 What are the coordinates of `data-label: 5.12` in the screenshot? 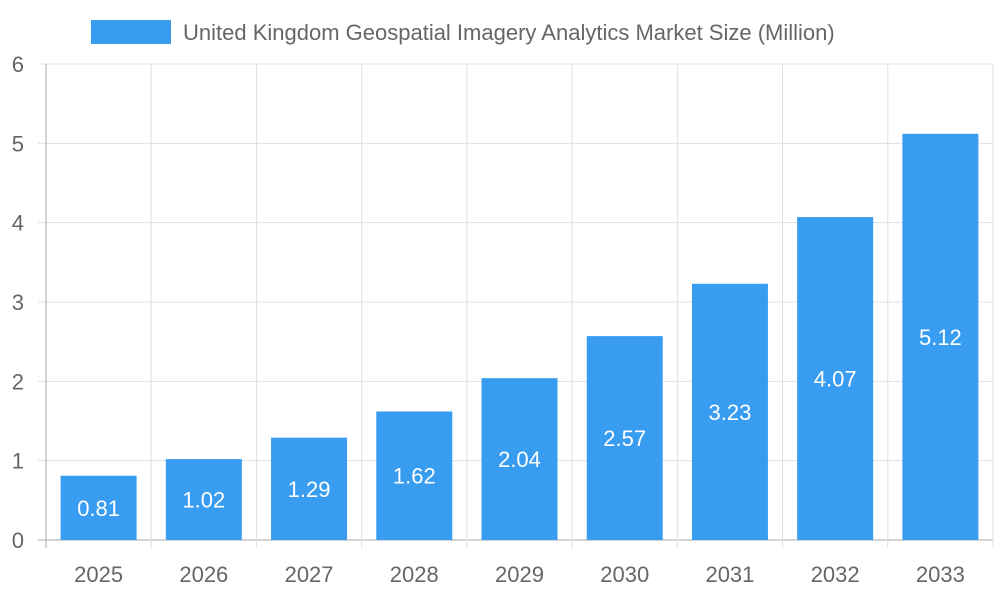 It's located at (940, 337).